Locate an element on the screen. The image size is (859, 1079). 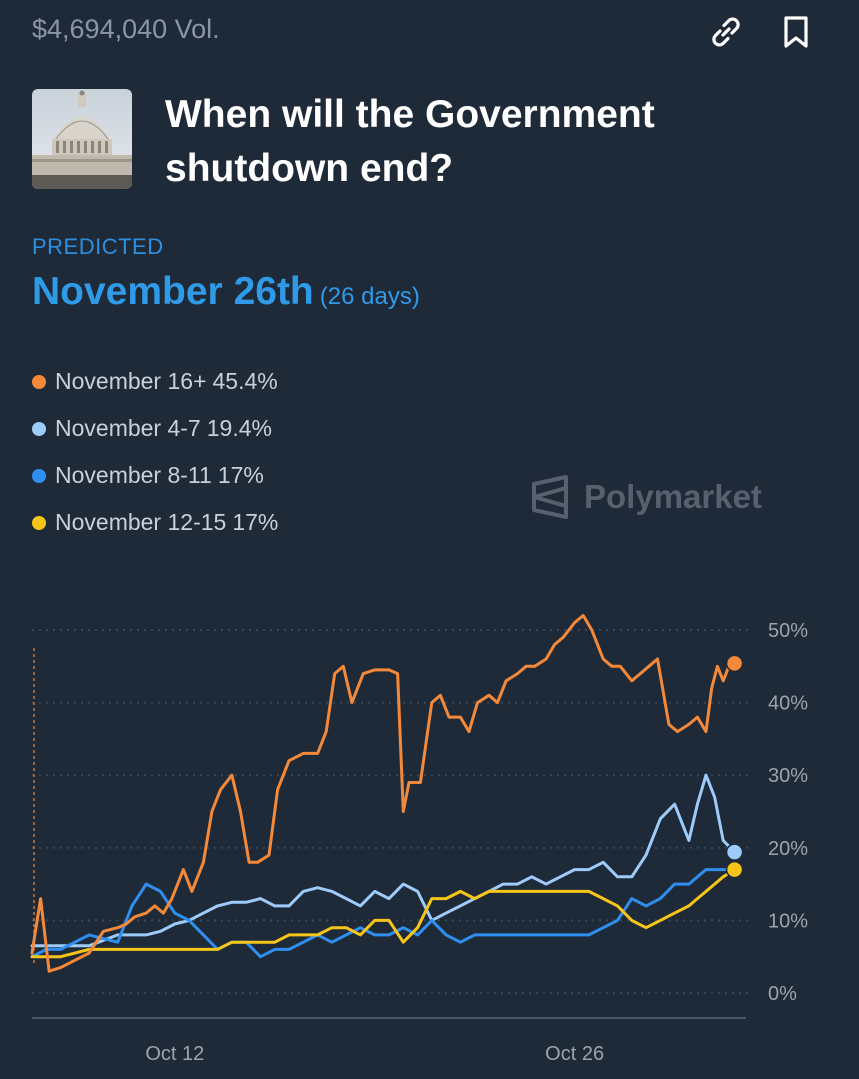
x-tick-label: Oct 12 is located at coordinates (174, 1054).